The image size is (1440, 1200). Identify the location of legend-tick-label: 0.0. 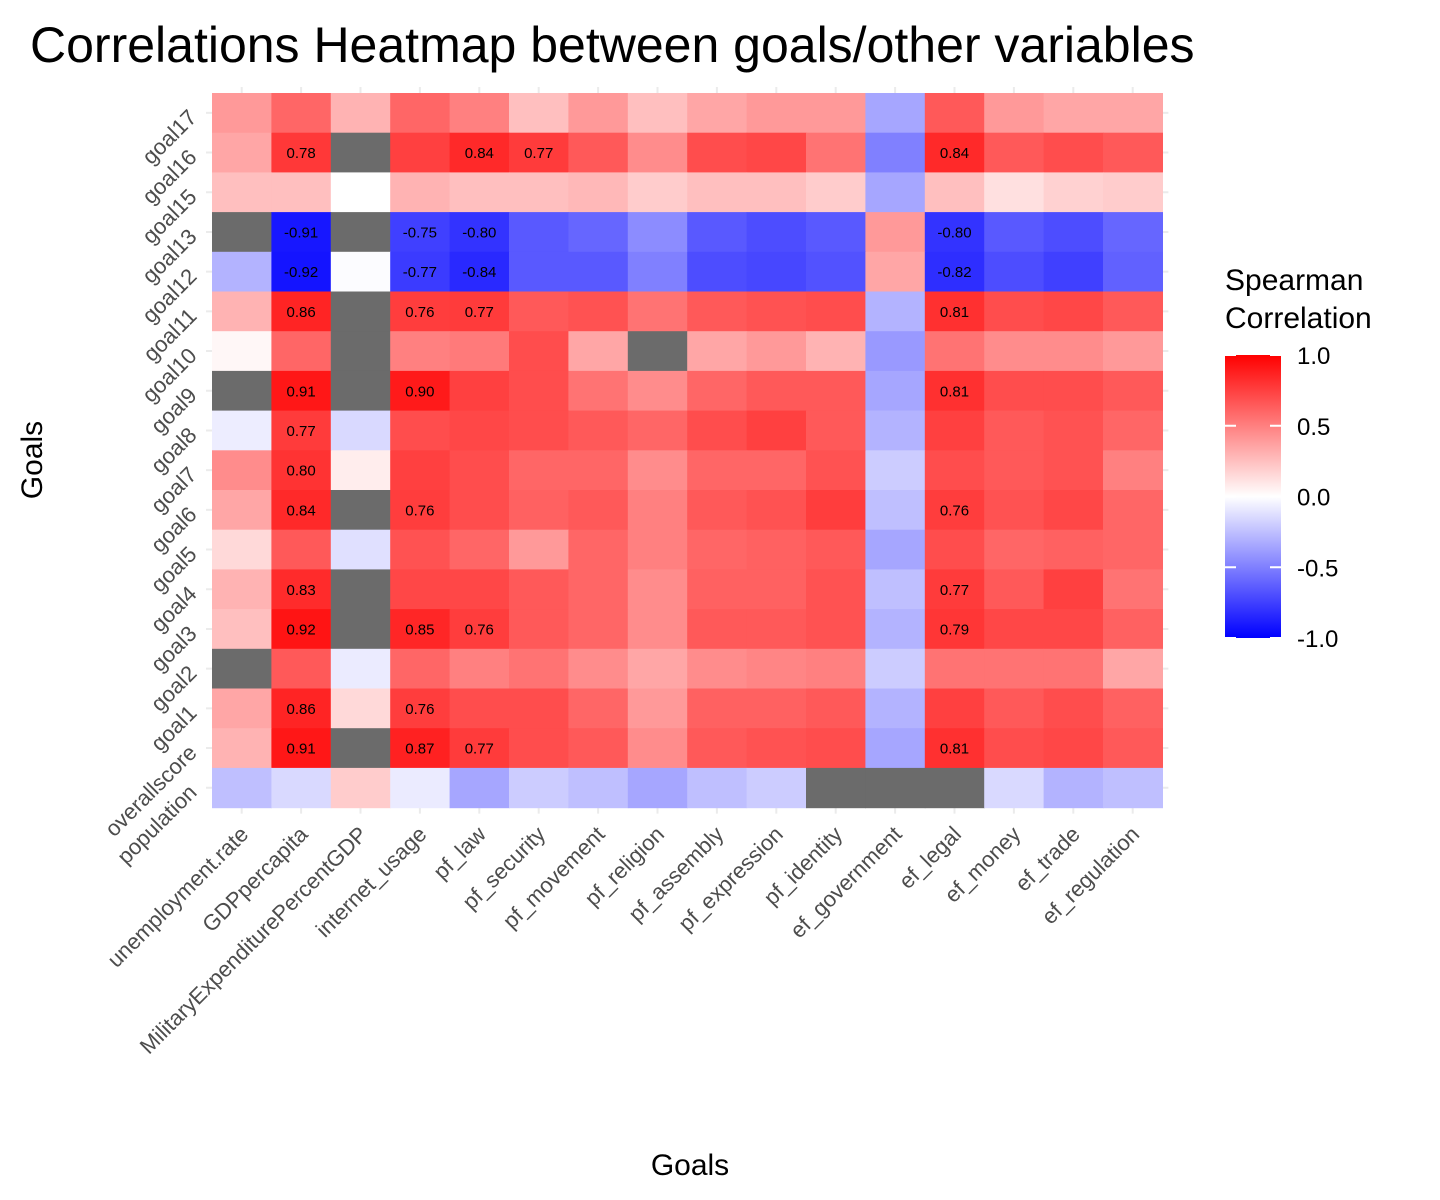
(1313, 498).